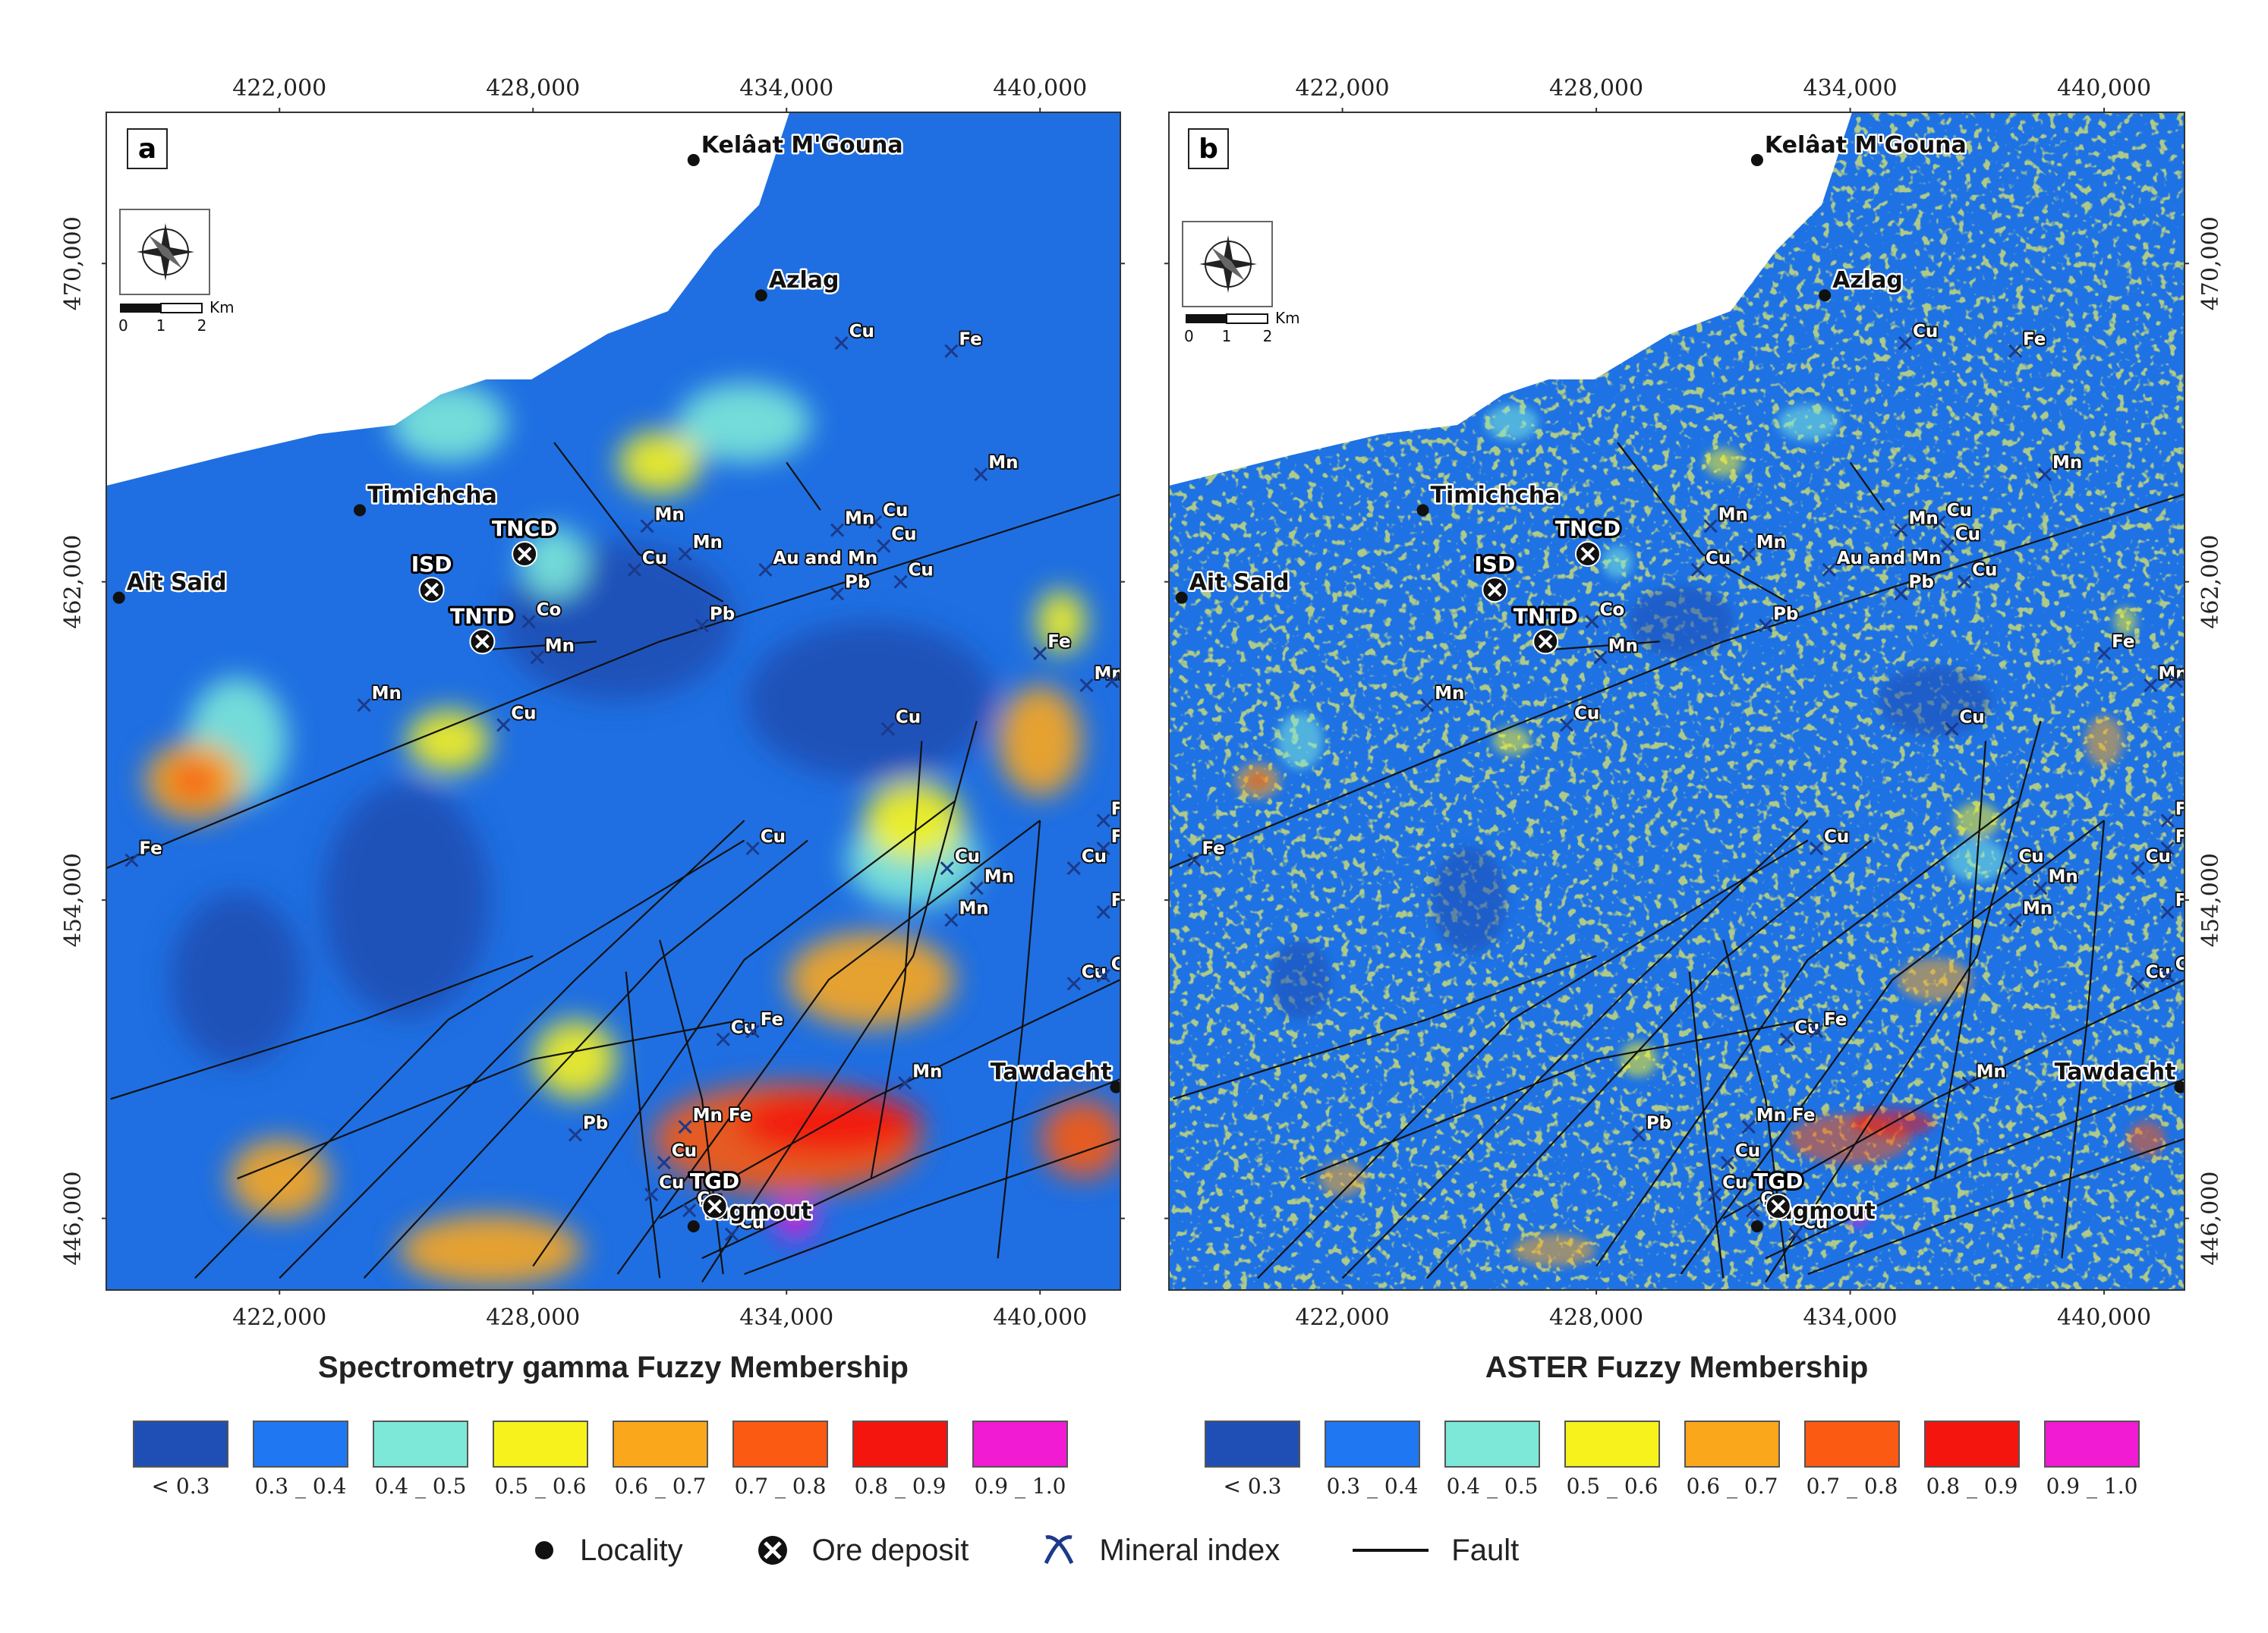  I want to click on y-tick: 470,000, so click(2210, 263).